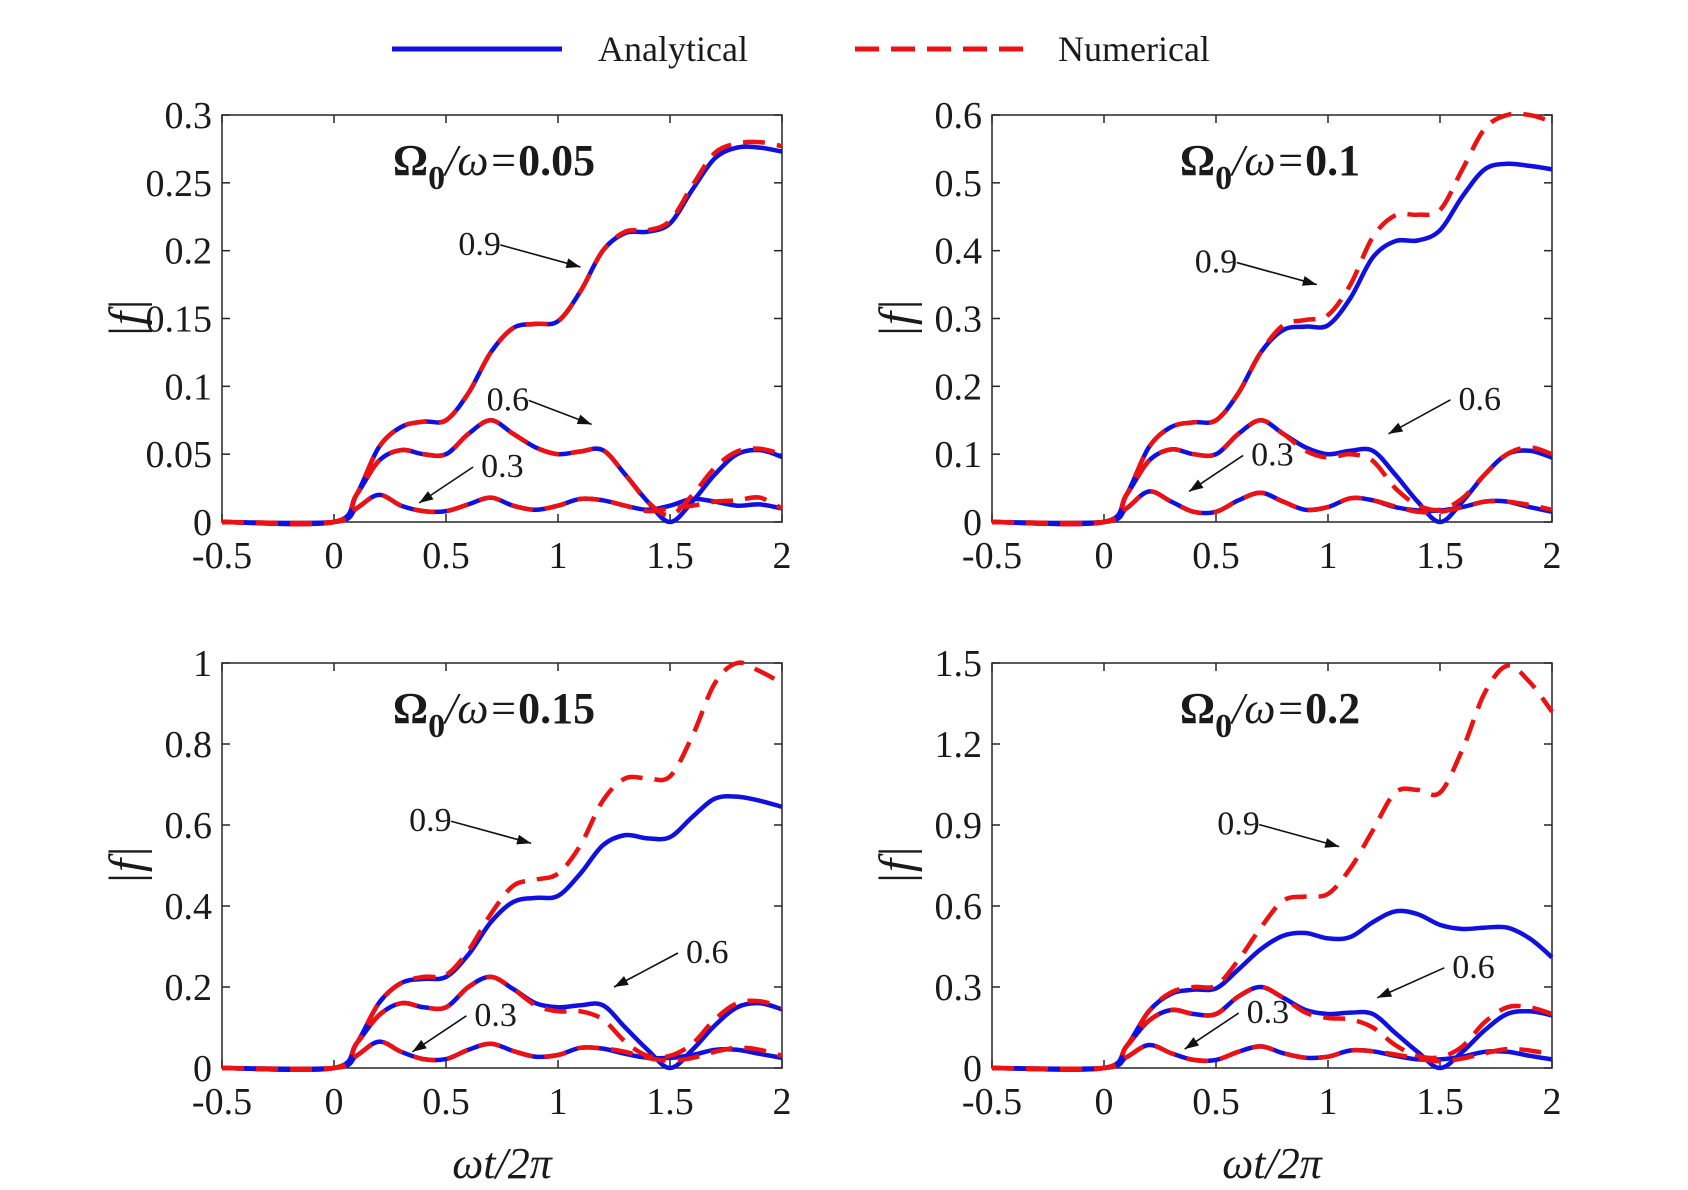 The image size is (1688, 1190). Describe the element at coordinates (1134, 49) in the screenshot. I see `legend-numerical-label: Numerical` at that location.